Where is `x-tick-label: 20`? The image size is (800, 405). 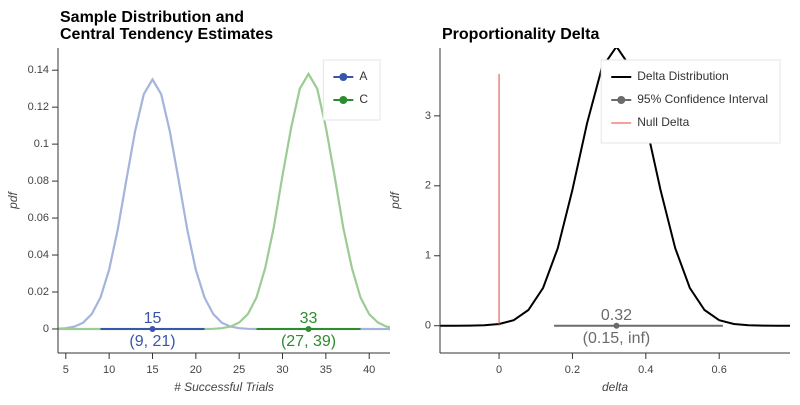
x-tick-label: 20 is located at coordinates (196, 370).